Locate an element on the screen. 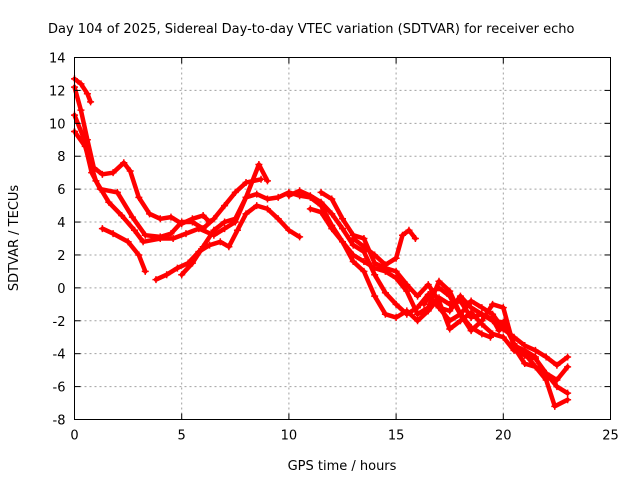  y-axis-label: SDTVAR / TECUs is located at coordinates (14, 238).